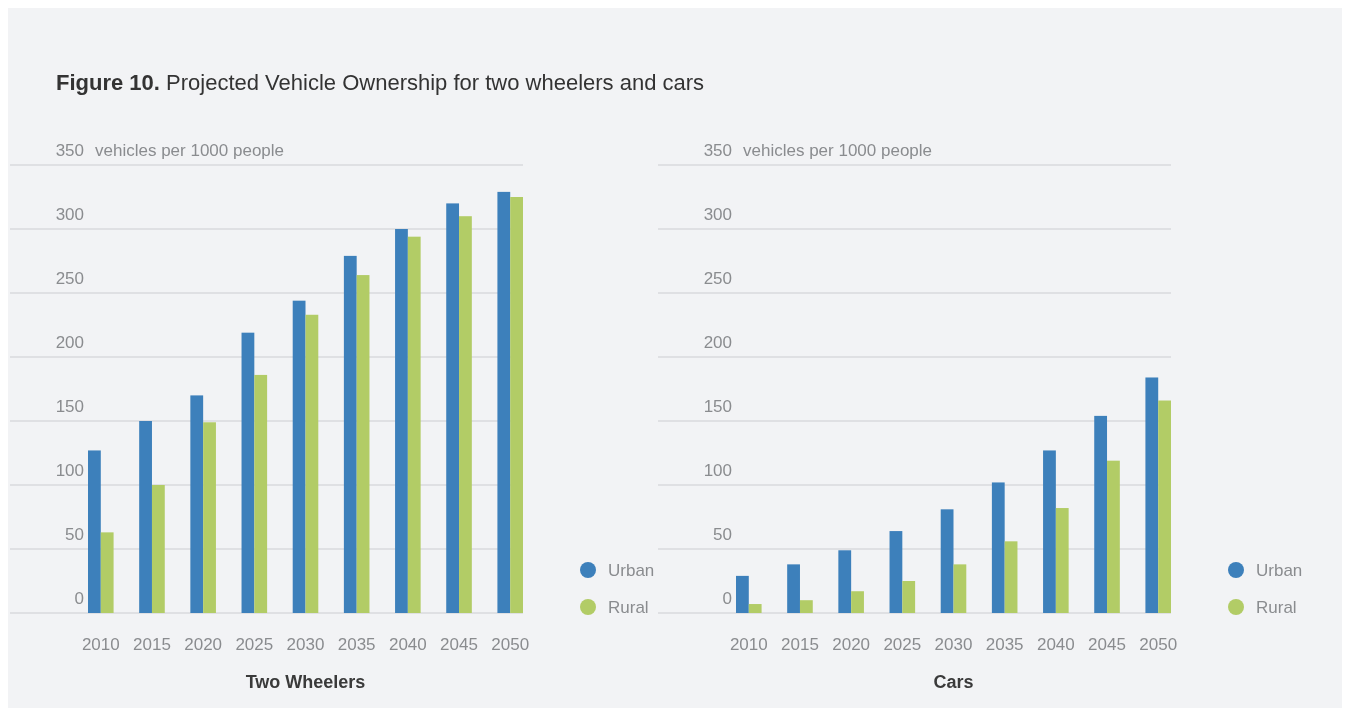  I want to click on chart-title: Figure 10. Projected Vehicle Ownership for two wheelers and cars, so click(380, 82).